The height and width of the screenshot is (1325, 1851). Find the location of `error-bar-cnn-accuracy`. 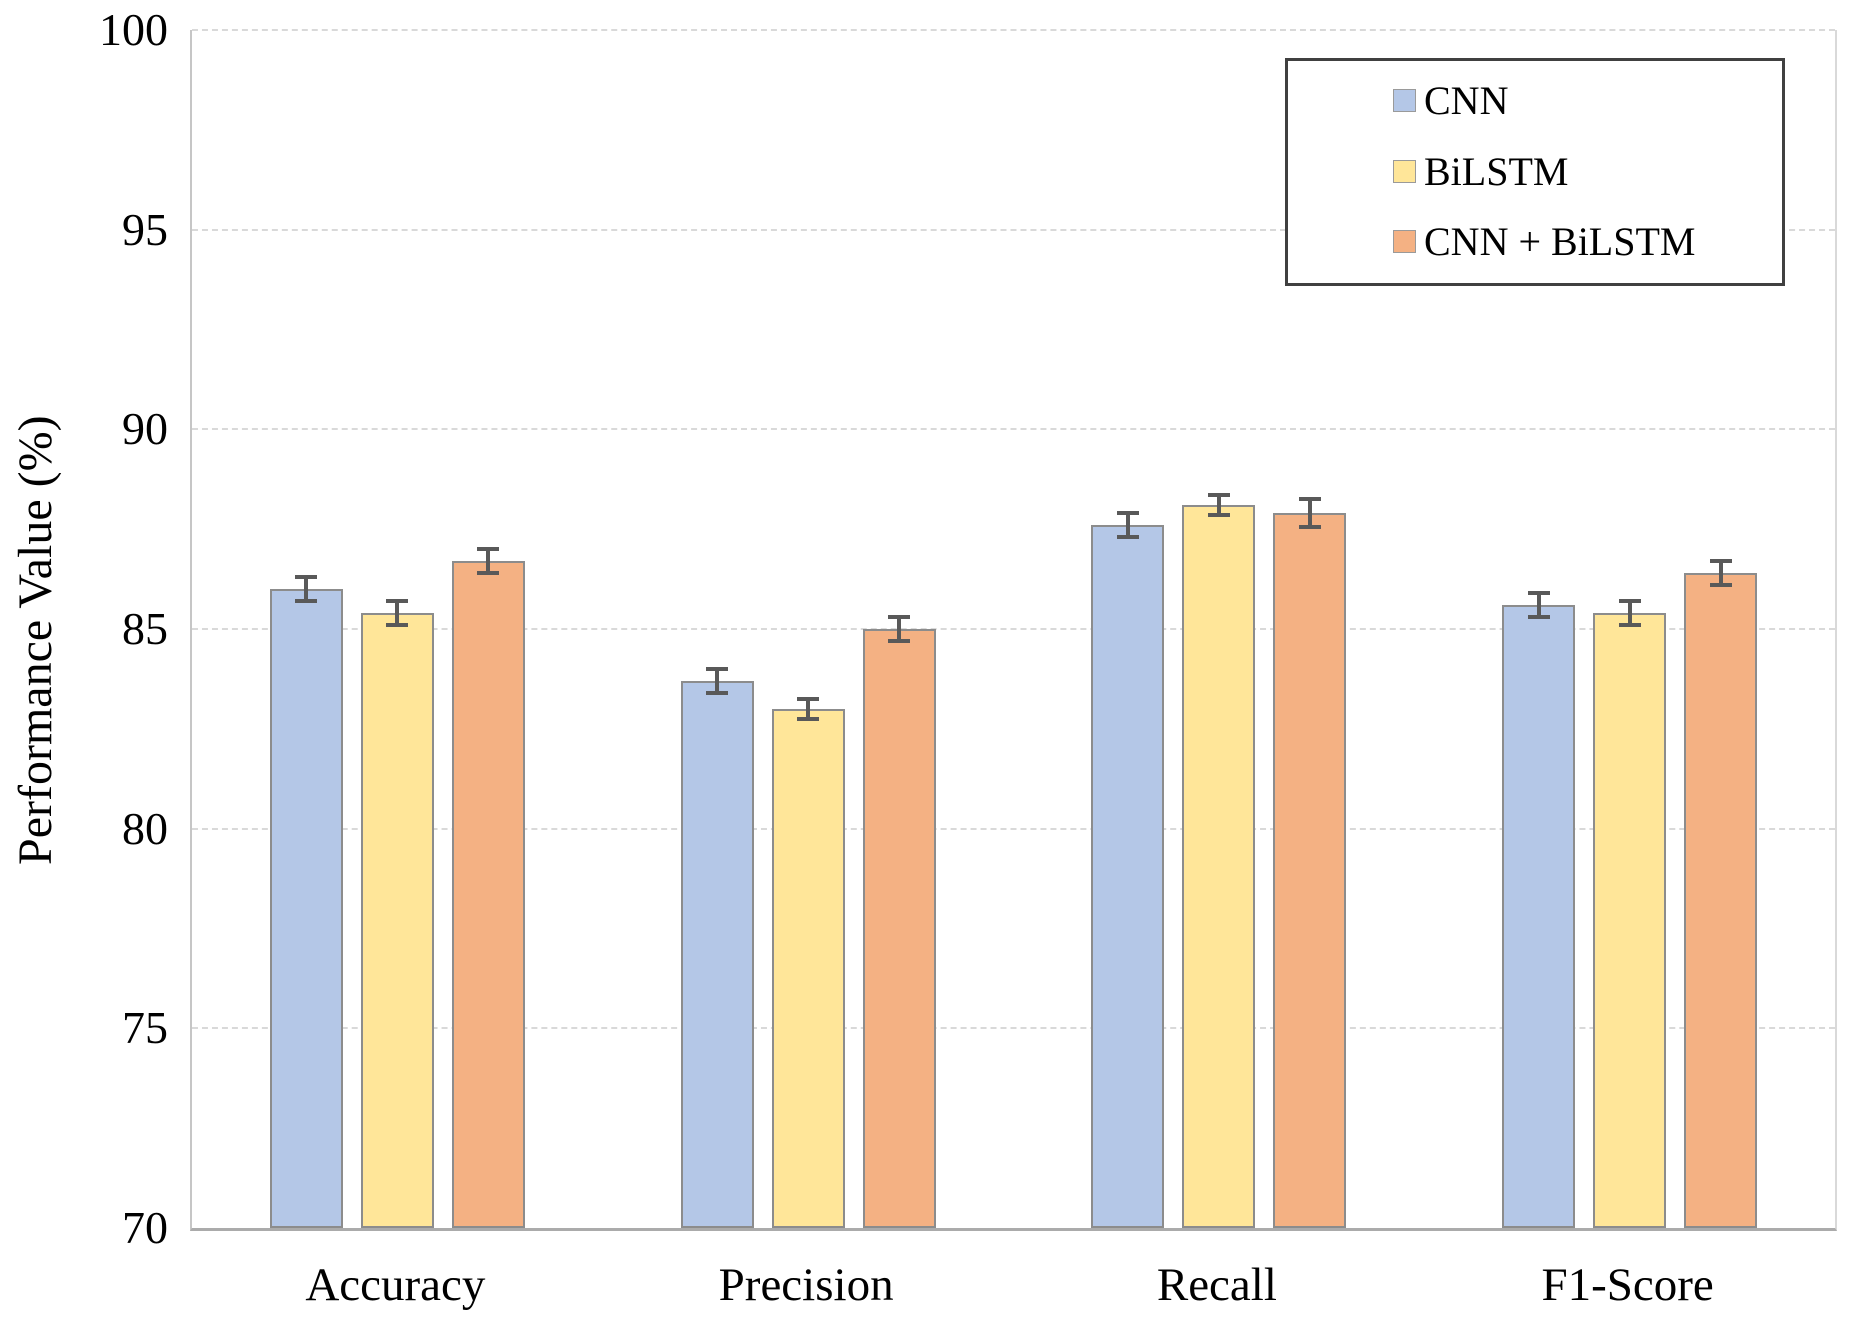

error-bar-cnn-accuracy is located at coordinates (306, 589).